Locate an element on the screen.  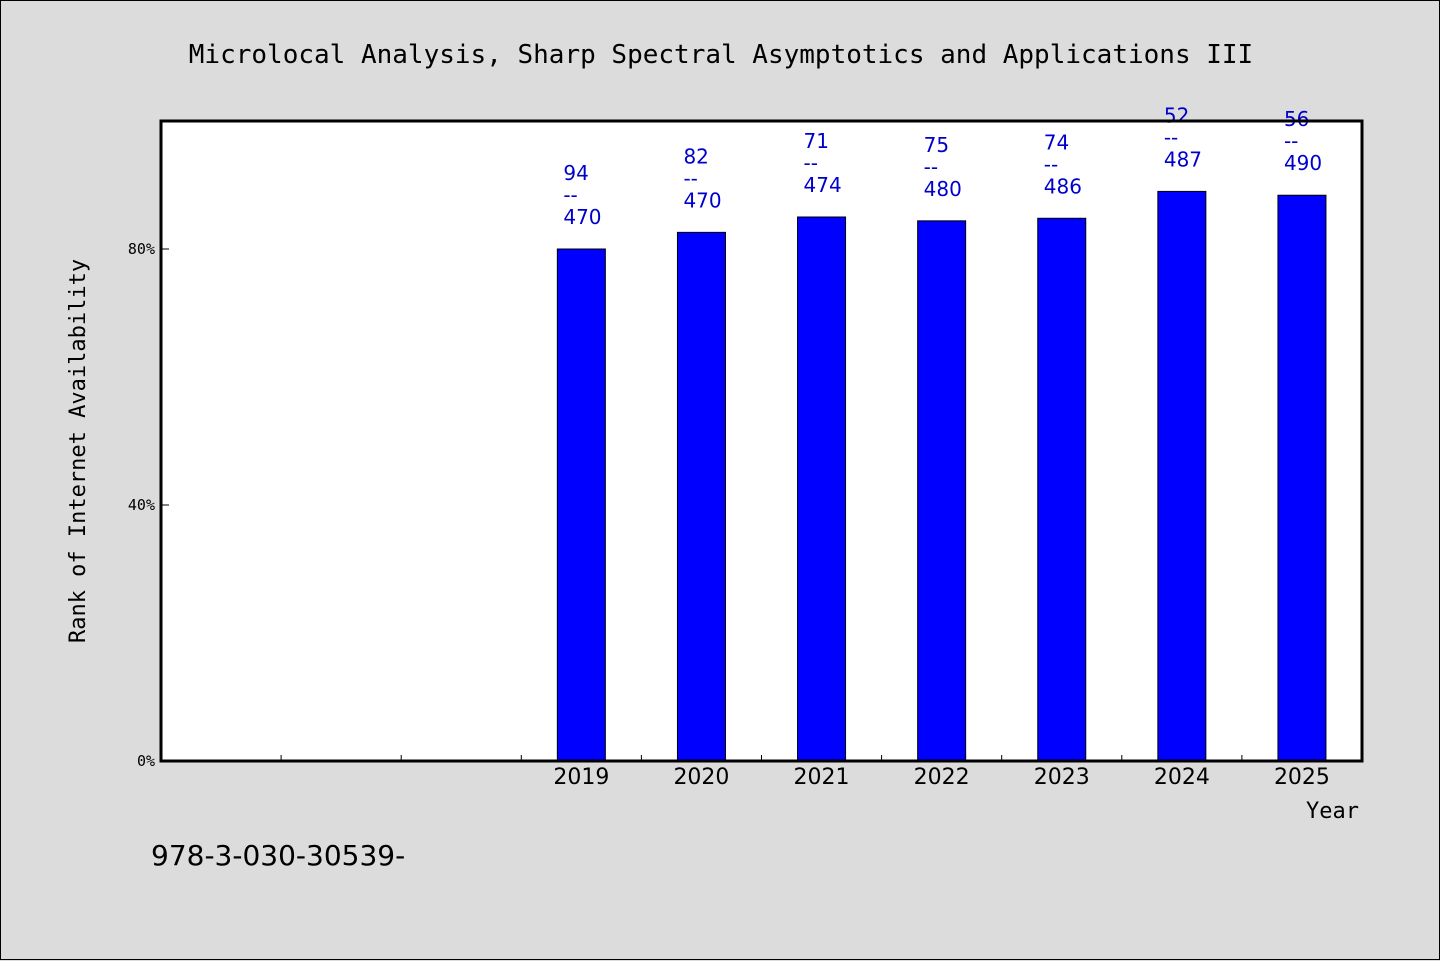
y-tick-label: 40% is located at coordinates (141, 505).